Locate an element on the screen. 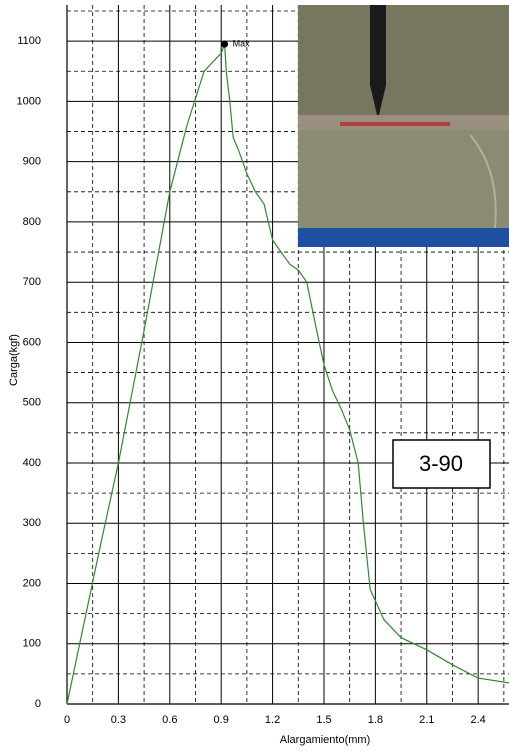 The width and height of the screenshot is (509, 753). x-tick-label: 2.1 is located at coordinates (426, 720).